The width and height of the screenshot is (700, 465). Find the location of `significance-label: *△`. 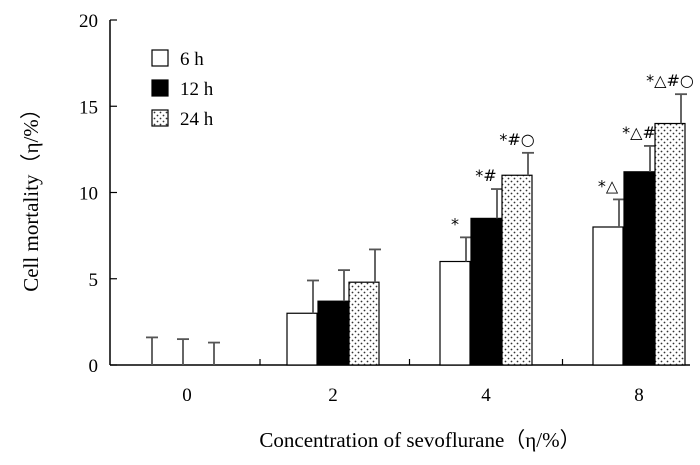

significance-label: *△ is located at coordinates (608, 185).